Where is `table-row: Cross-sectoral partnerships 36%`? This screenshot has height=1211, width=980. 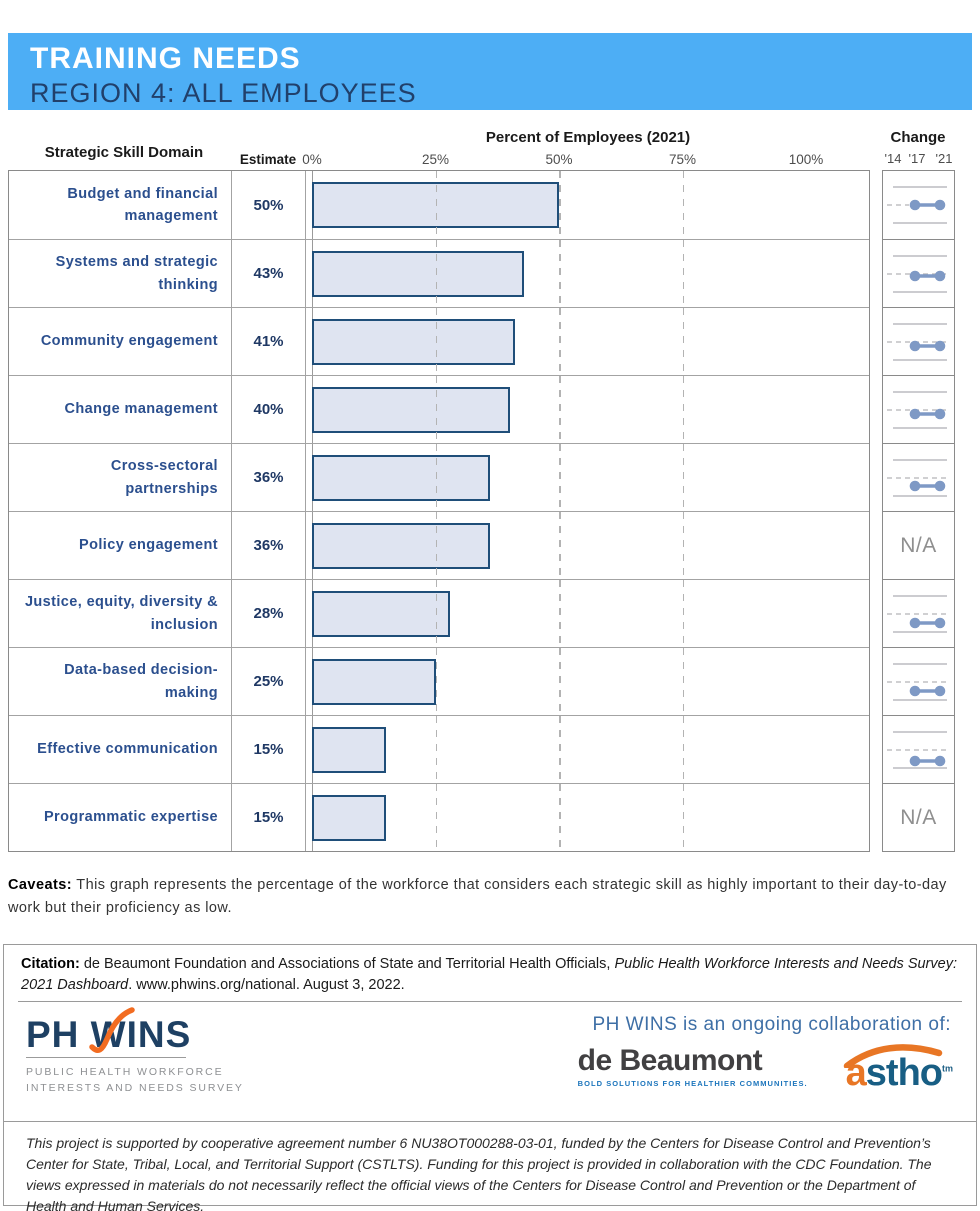 table-row: Cross-sectoral partnerships 36% is located at coordinates (439, 477).